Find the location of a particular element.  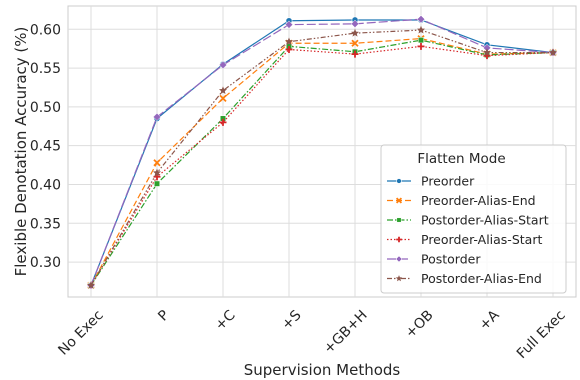

legend-item: Postorder-Alias-Start is located at coordinates (468, 220).